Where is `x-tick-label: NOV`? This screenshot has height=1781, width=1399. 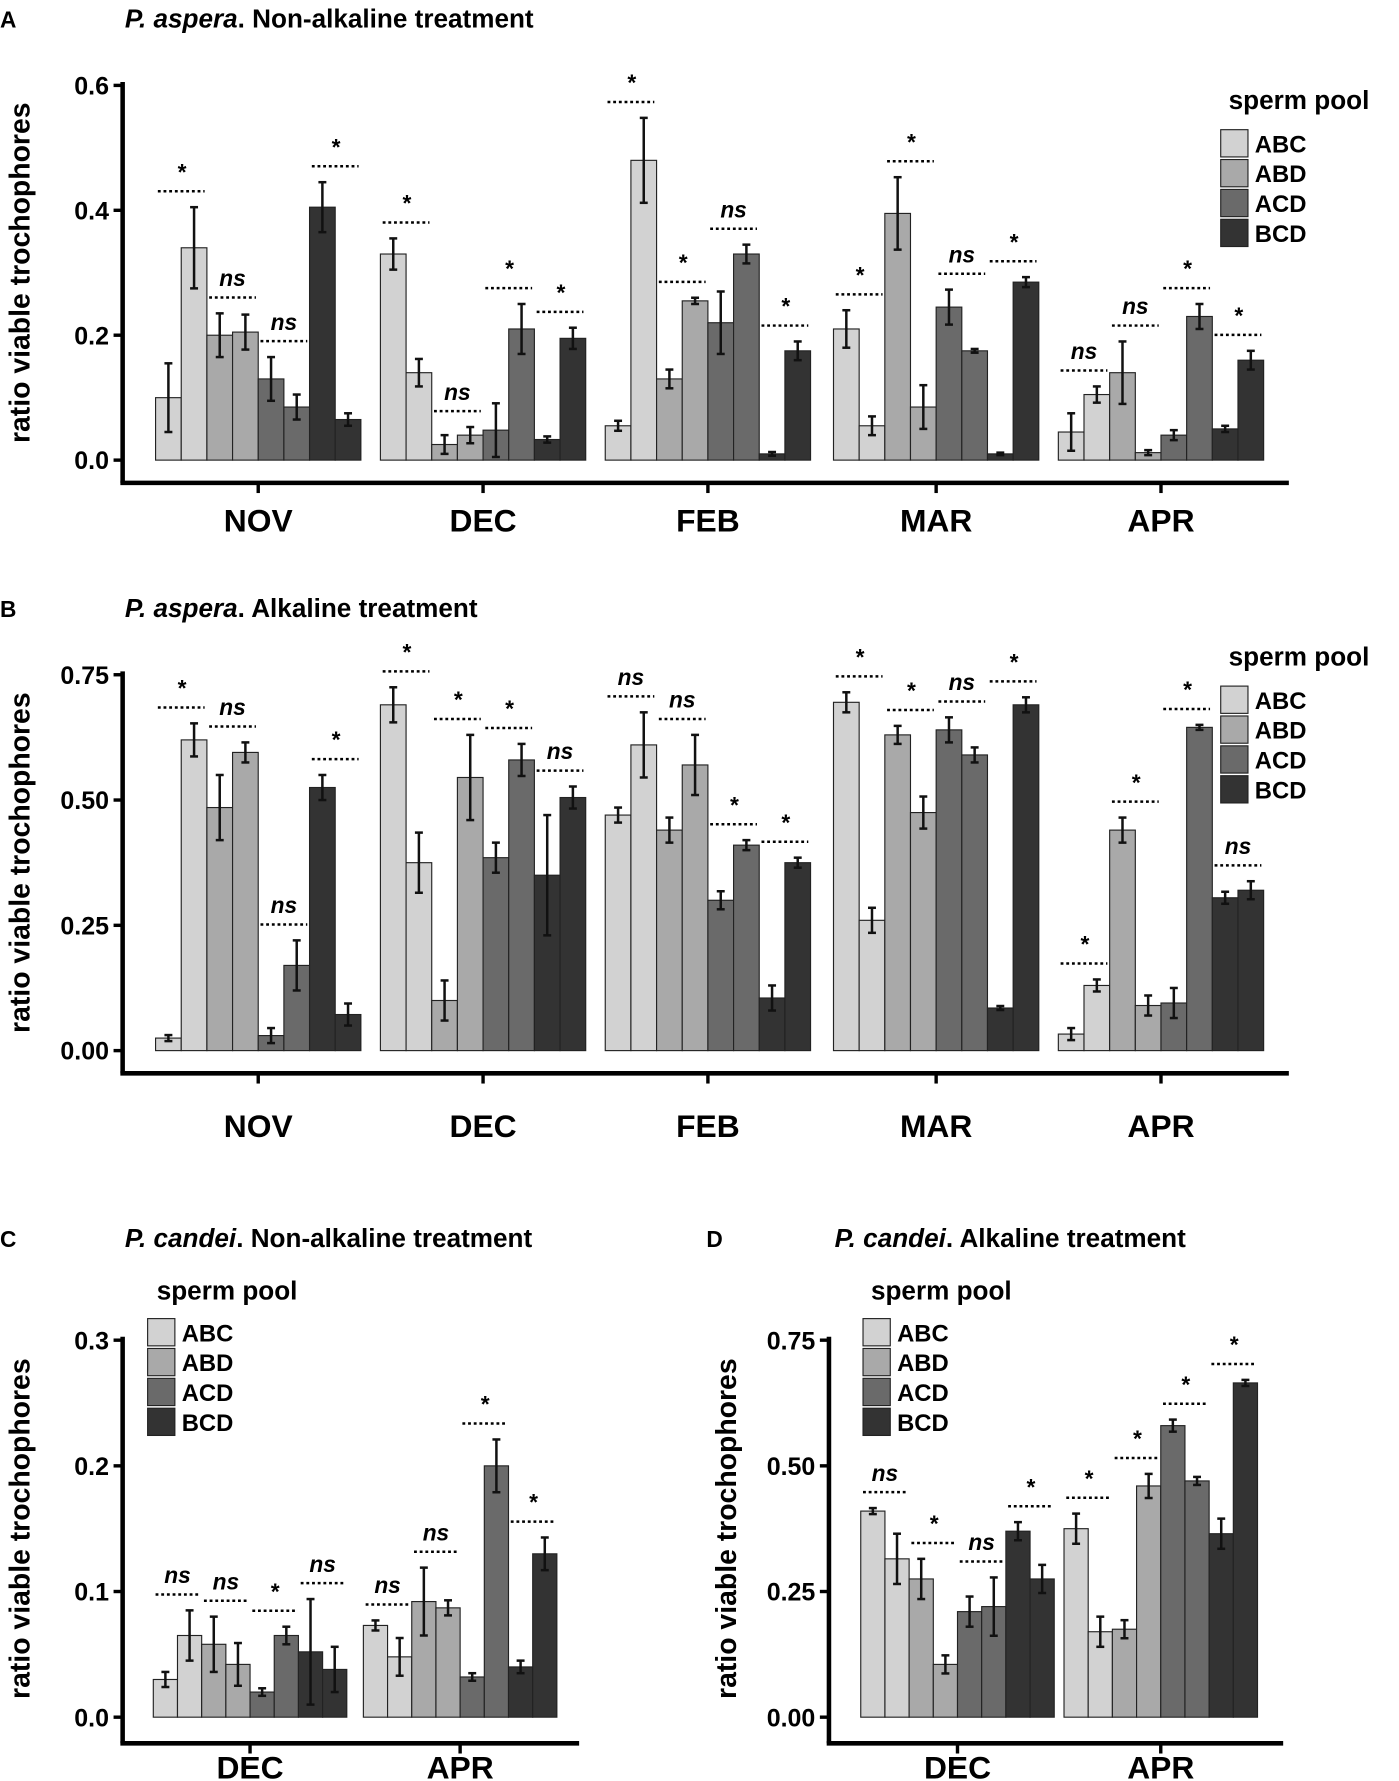
x-tick-label: NOV is located at coordinates (258, 1126).